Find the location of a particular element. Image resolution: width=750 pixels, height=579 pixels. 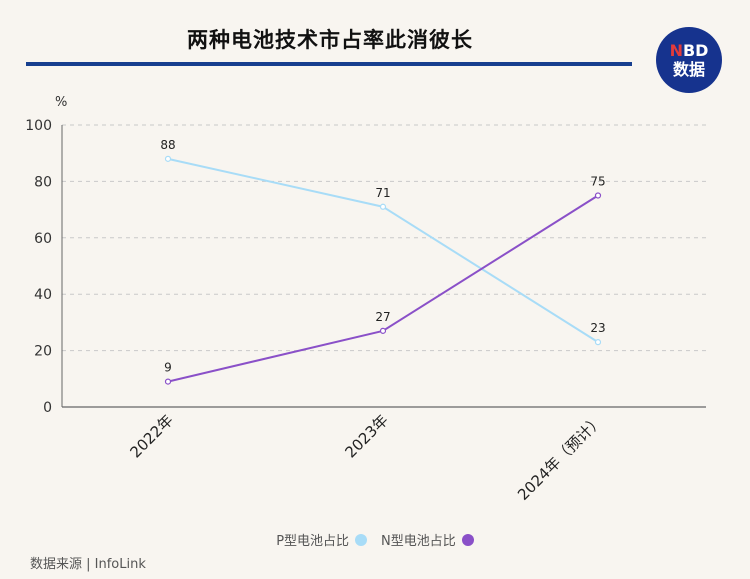

logo-bottom-text: 数据 is located at coordinates (688, 69).